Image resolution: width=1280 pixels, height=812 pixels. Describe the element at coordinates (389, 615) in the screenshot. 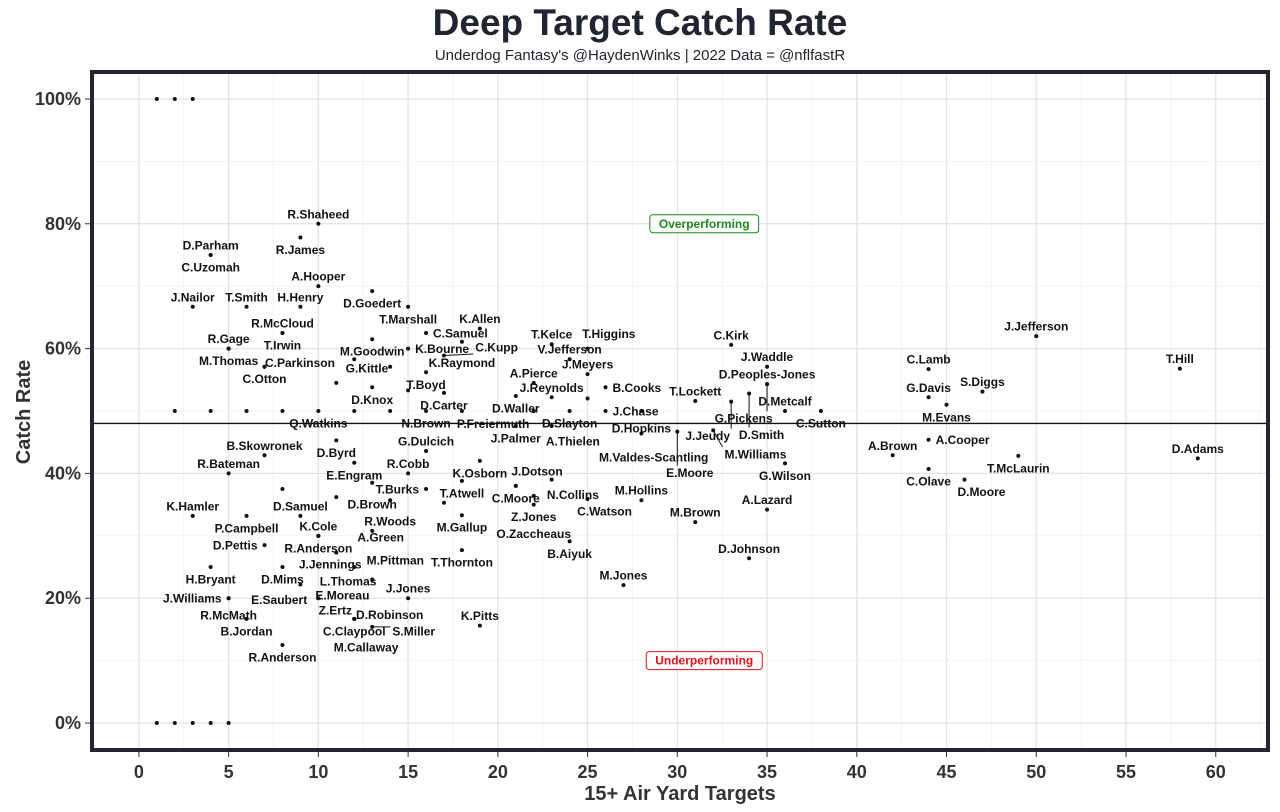

I see `point-label: D.Robinson` at that location.